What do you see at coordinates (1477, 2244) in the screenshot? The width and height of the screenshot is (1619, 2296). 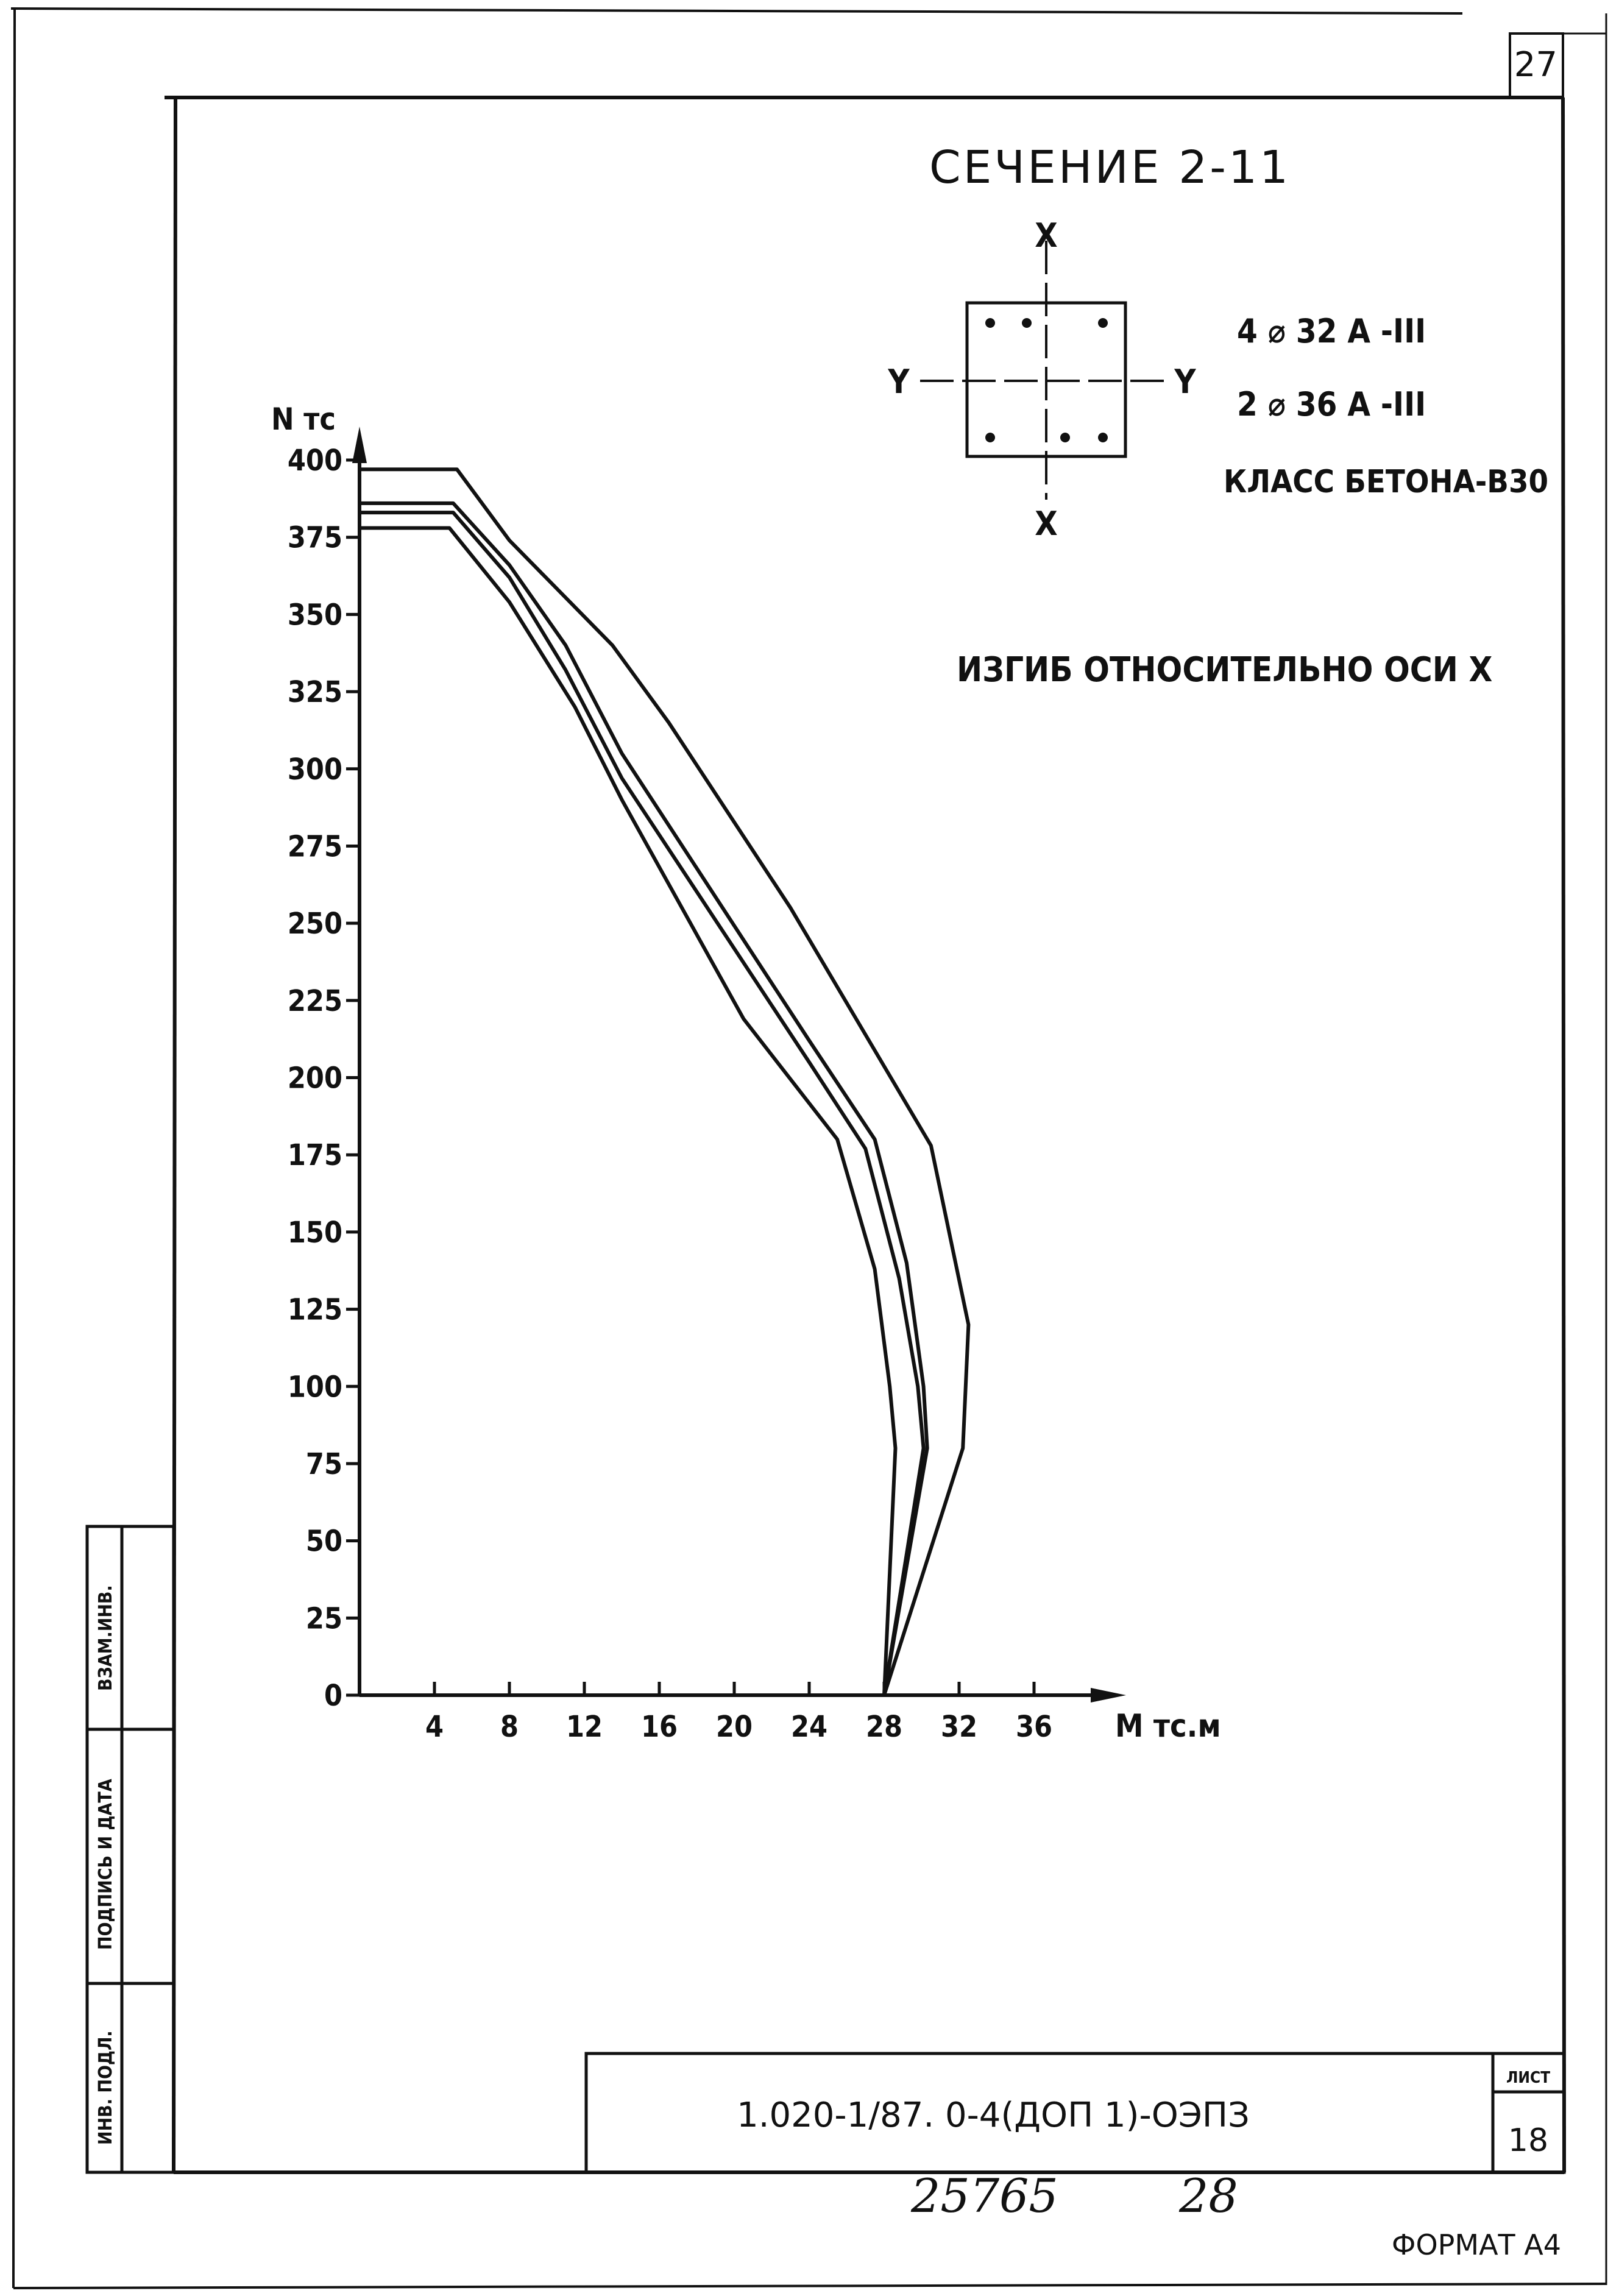 I see `format-label: ФОРМАТ А4` at bounding box center [1477, 2244].